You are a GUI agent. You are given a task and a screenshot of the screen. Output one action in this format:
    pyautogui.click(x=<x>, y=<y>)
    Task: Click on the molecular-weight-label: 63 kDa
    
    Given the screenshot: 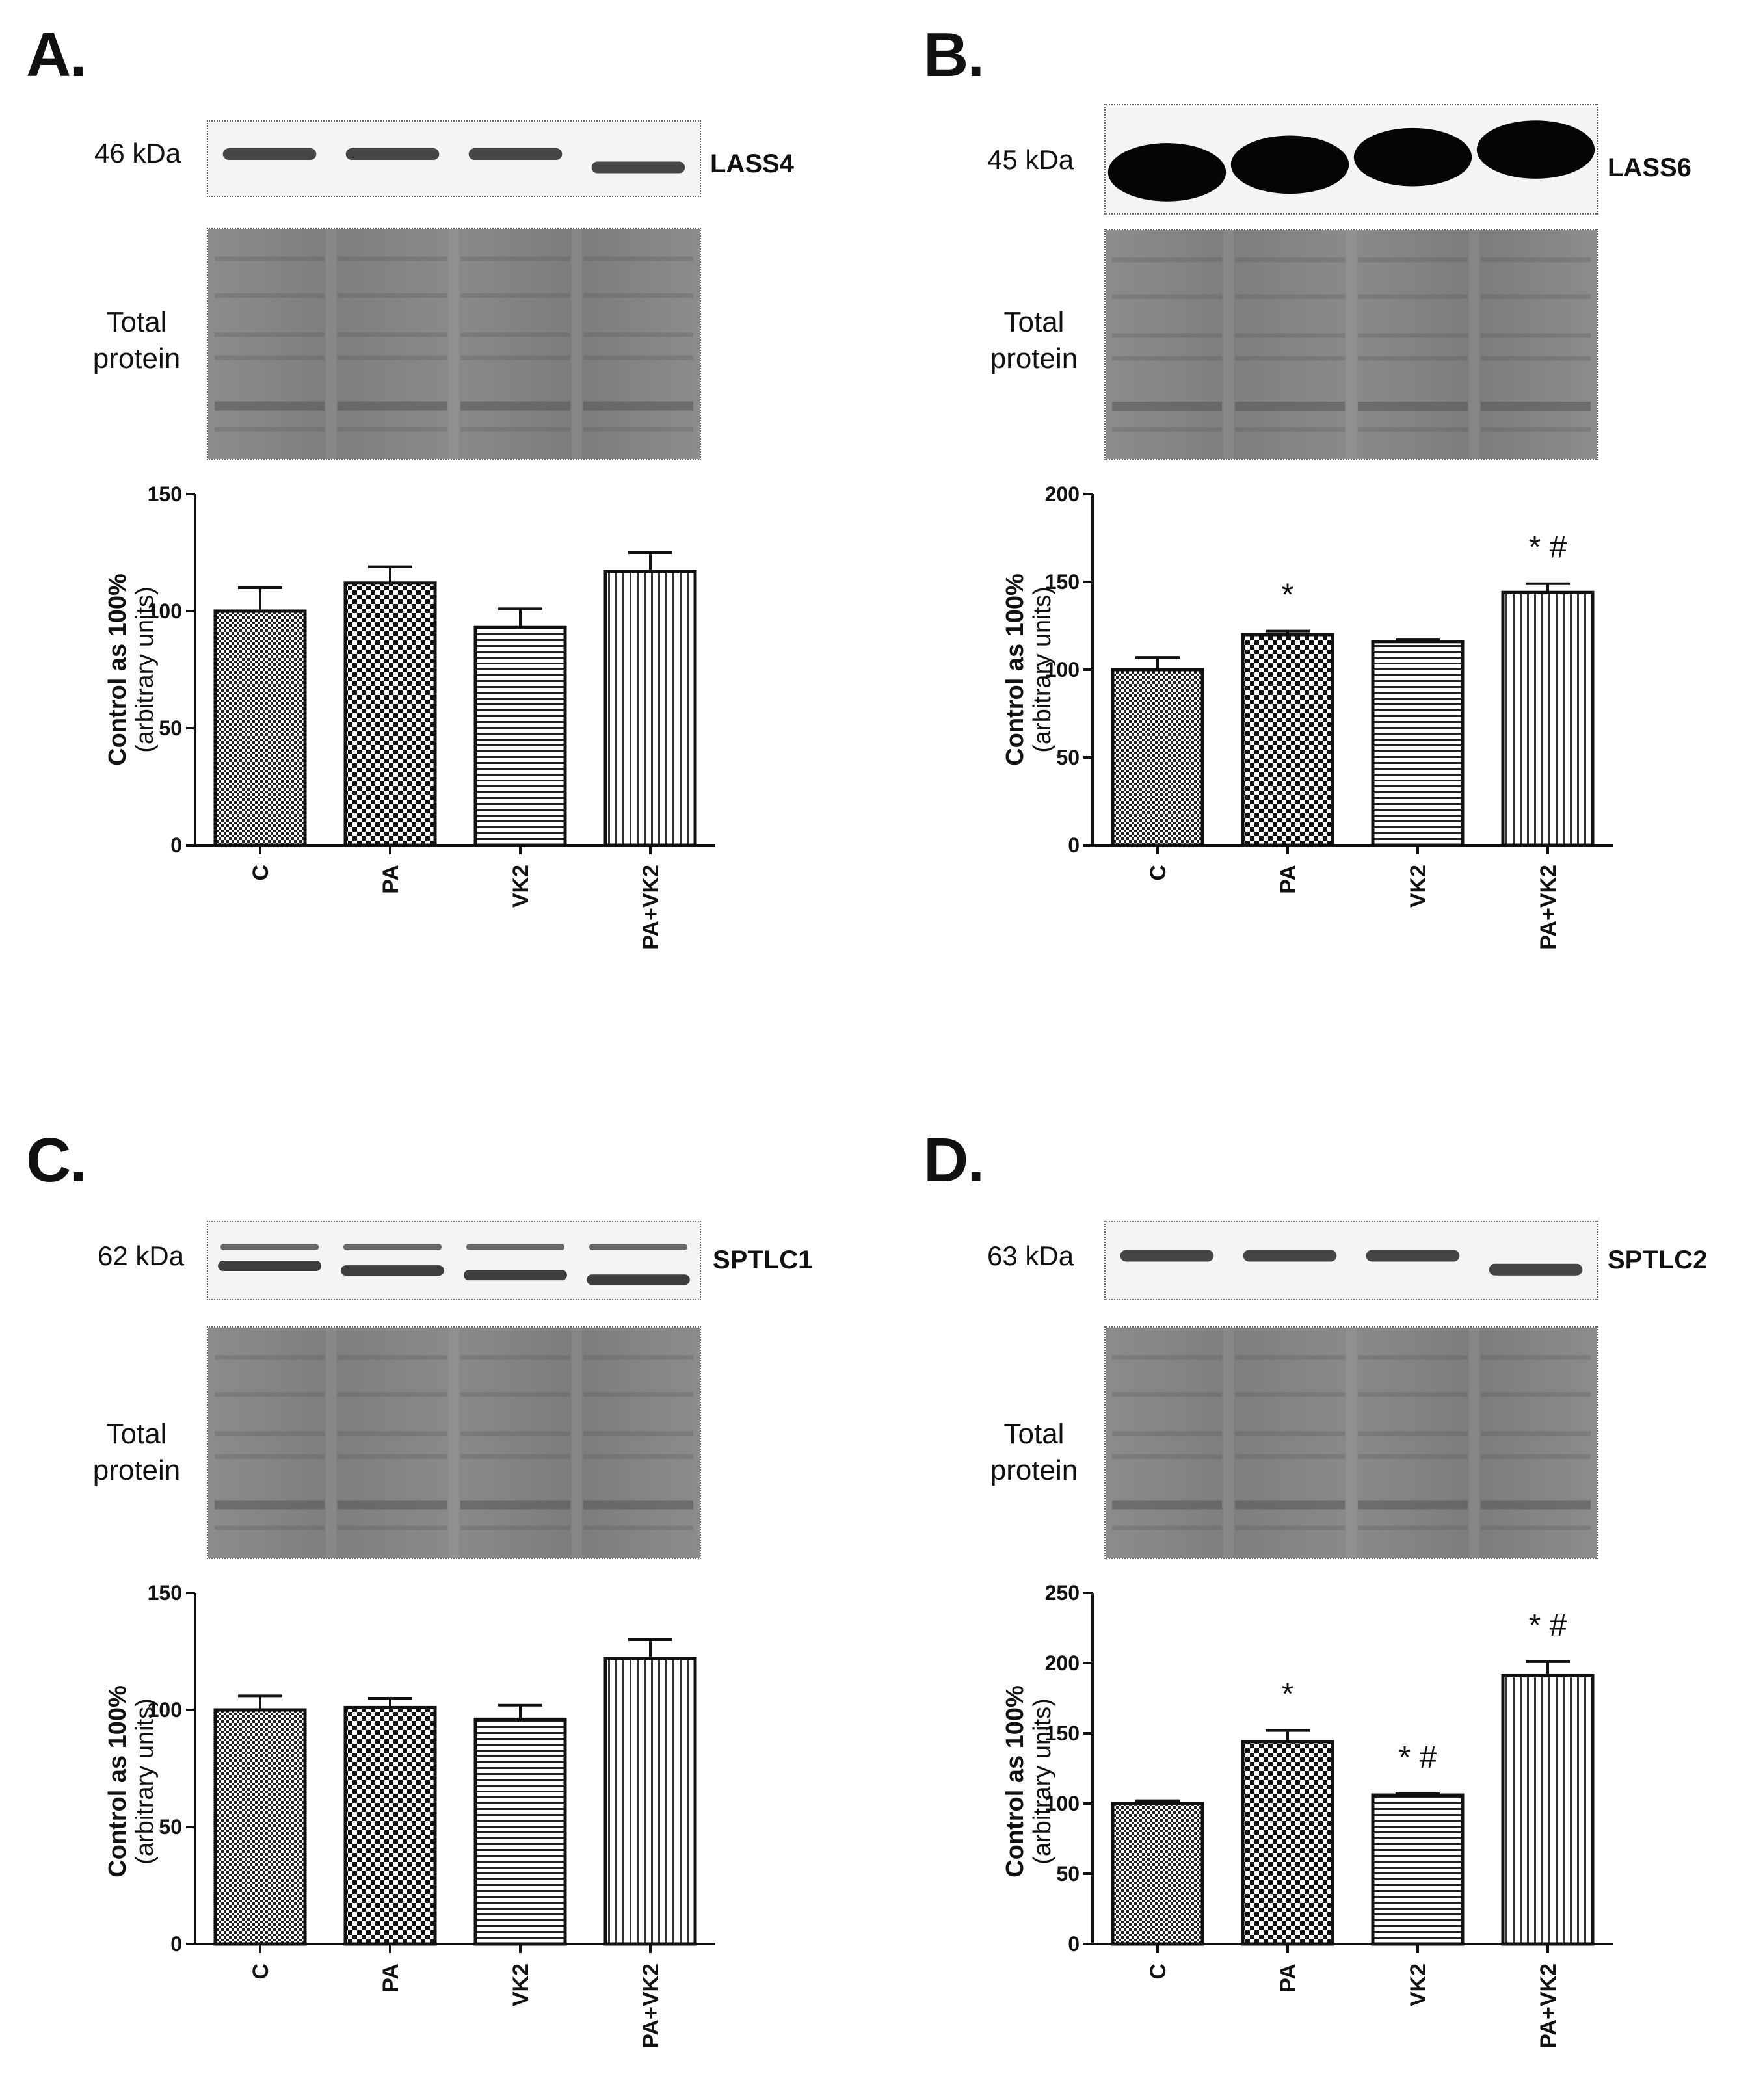 What is the action you would take?
    pyautogui.click(x=1030, y=1255)
    